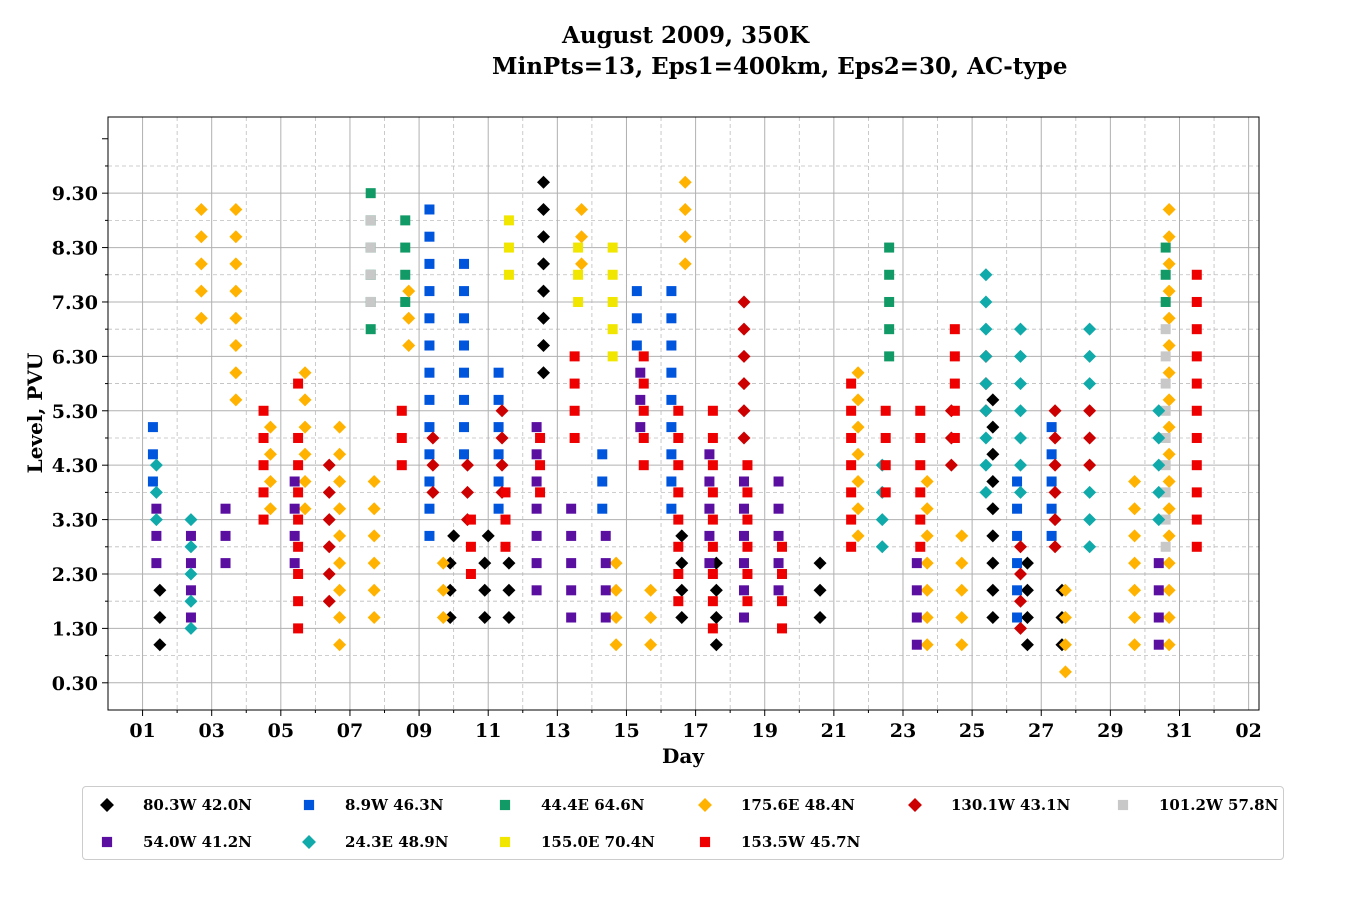 Image resolution: width=1360 pixels, height=900 pixels. I want to click on x-tick-label: 05, so click(281, 731).